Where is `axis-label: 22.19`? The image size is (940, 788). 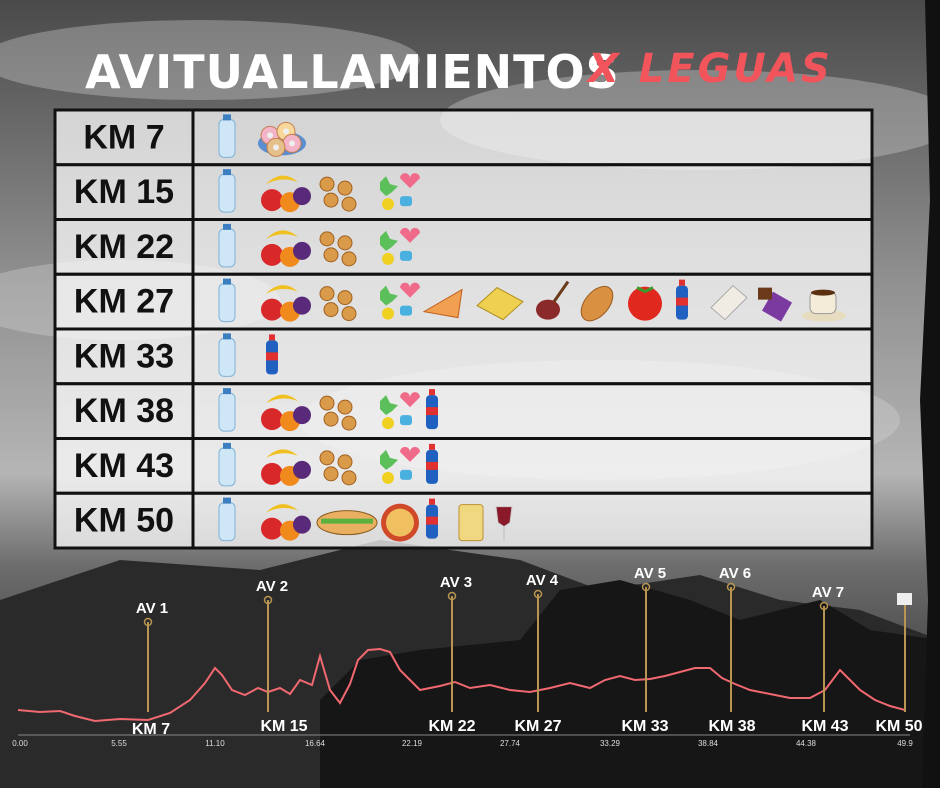 axis-label: 22.19 is located at coordinates (412, 743).